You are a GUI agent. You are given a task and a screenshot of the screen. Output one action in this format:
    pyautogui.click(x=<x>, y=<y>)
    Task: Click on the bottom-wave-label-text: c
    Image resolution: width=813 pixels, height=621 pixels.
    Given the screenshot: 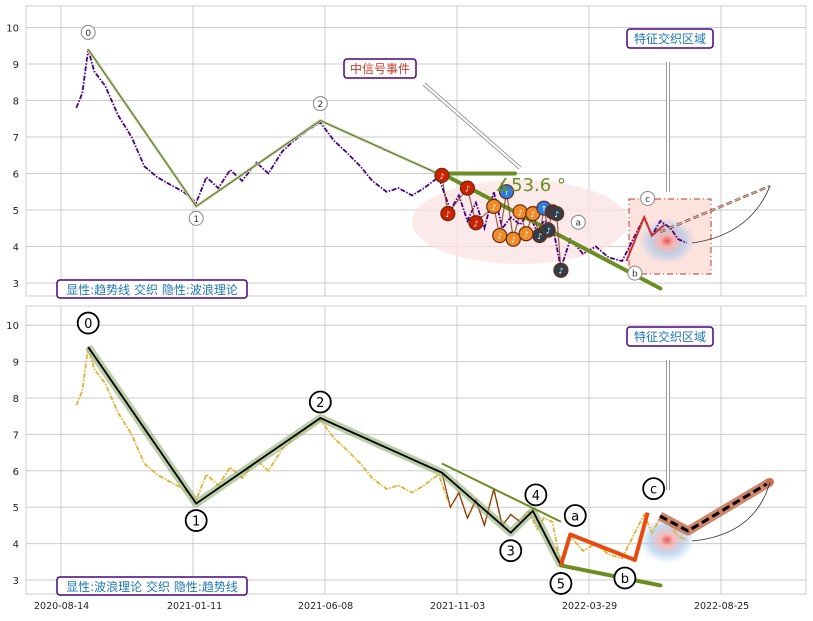 What is the action you would take?
    pyautogui.click(x=653, y=490)
    